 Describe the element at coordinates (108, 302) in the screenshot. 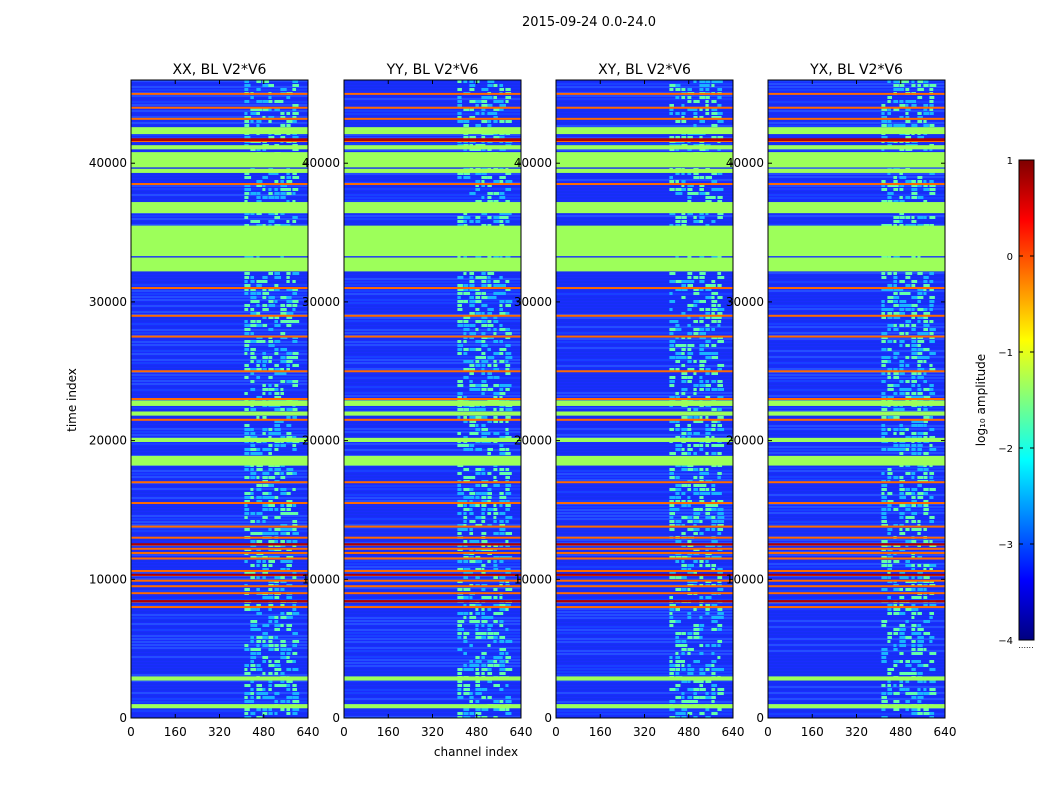

I see `y-tick-label: 30000` at that location.